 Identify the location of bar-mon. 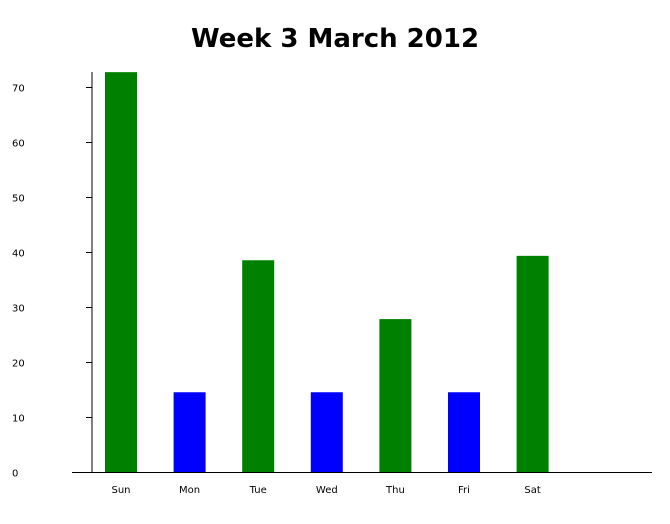
(189, 432).